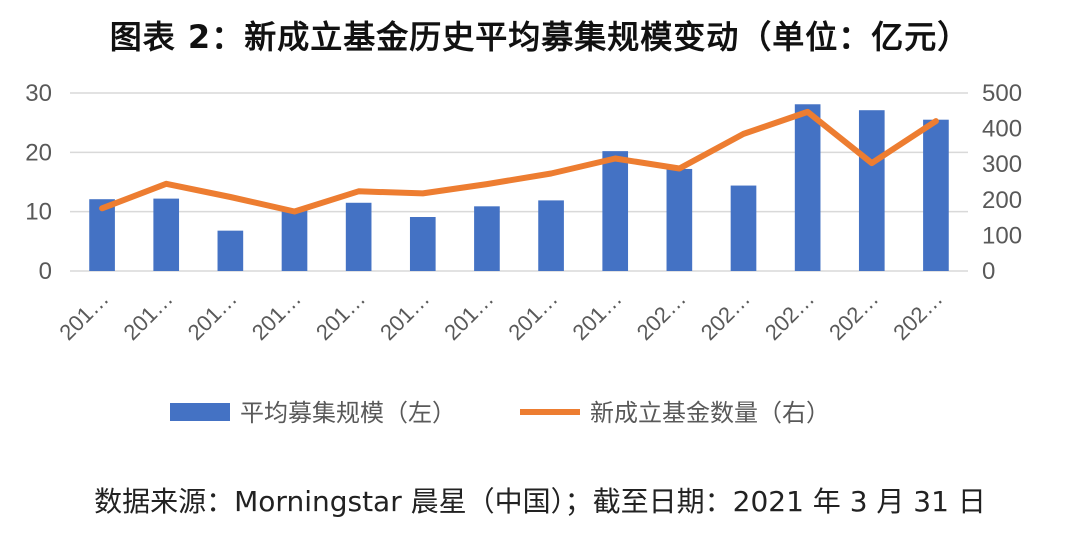 This screenshot has height=542, width=1080. Describe the element at coordinates (38, 152) in the screenshot. I see `left-axis-tick-label: 20` at that location.